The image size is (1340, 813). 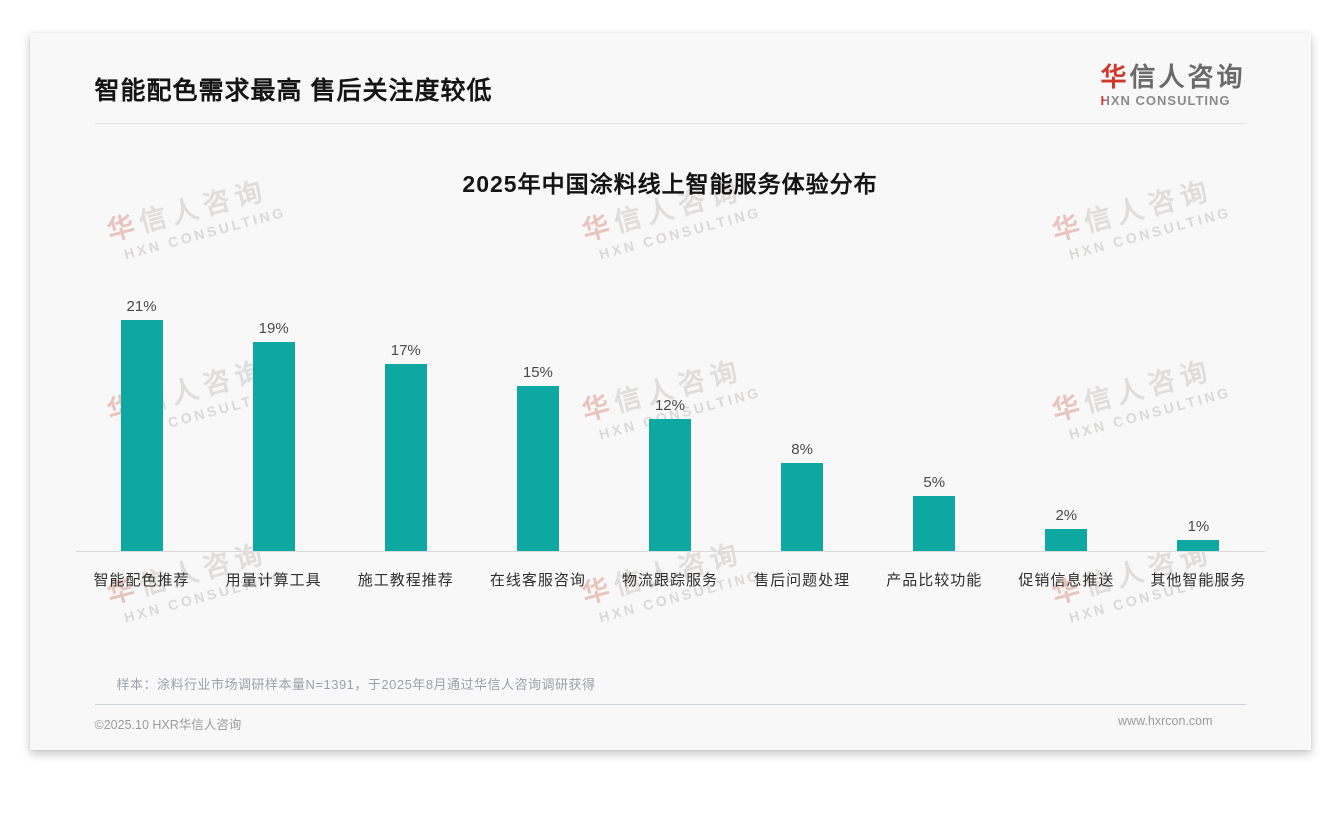 What do you see at coordinates (1165, 721) in the screenshot?
I see `website-url: www.hxrcon.com` at bounding box center [1165, 721].